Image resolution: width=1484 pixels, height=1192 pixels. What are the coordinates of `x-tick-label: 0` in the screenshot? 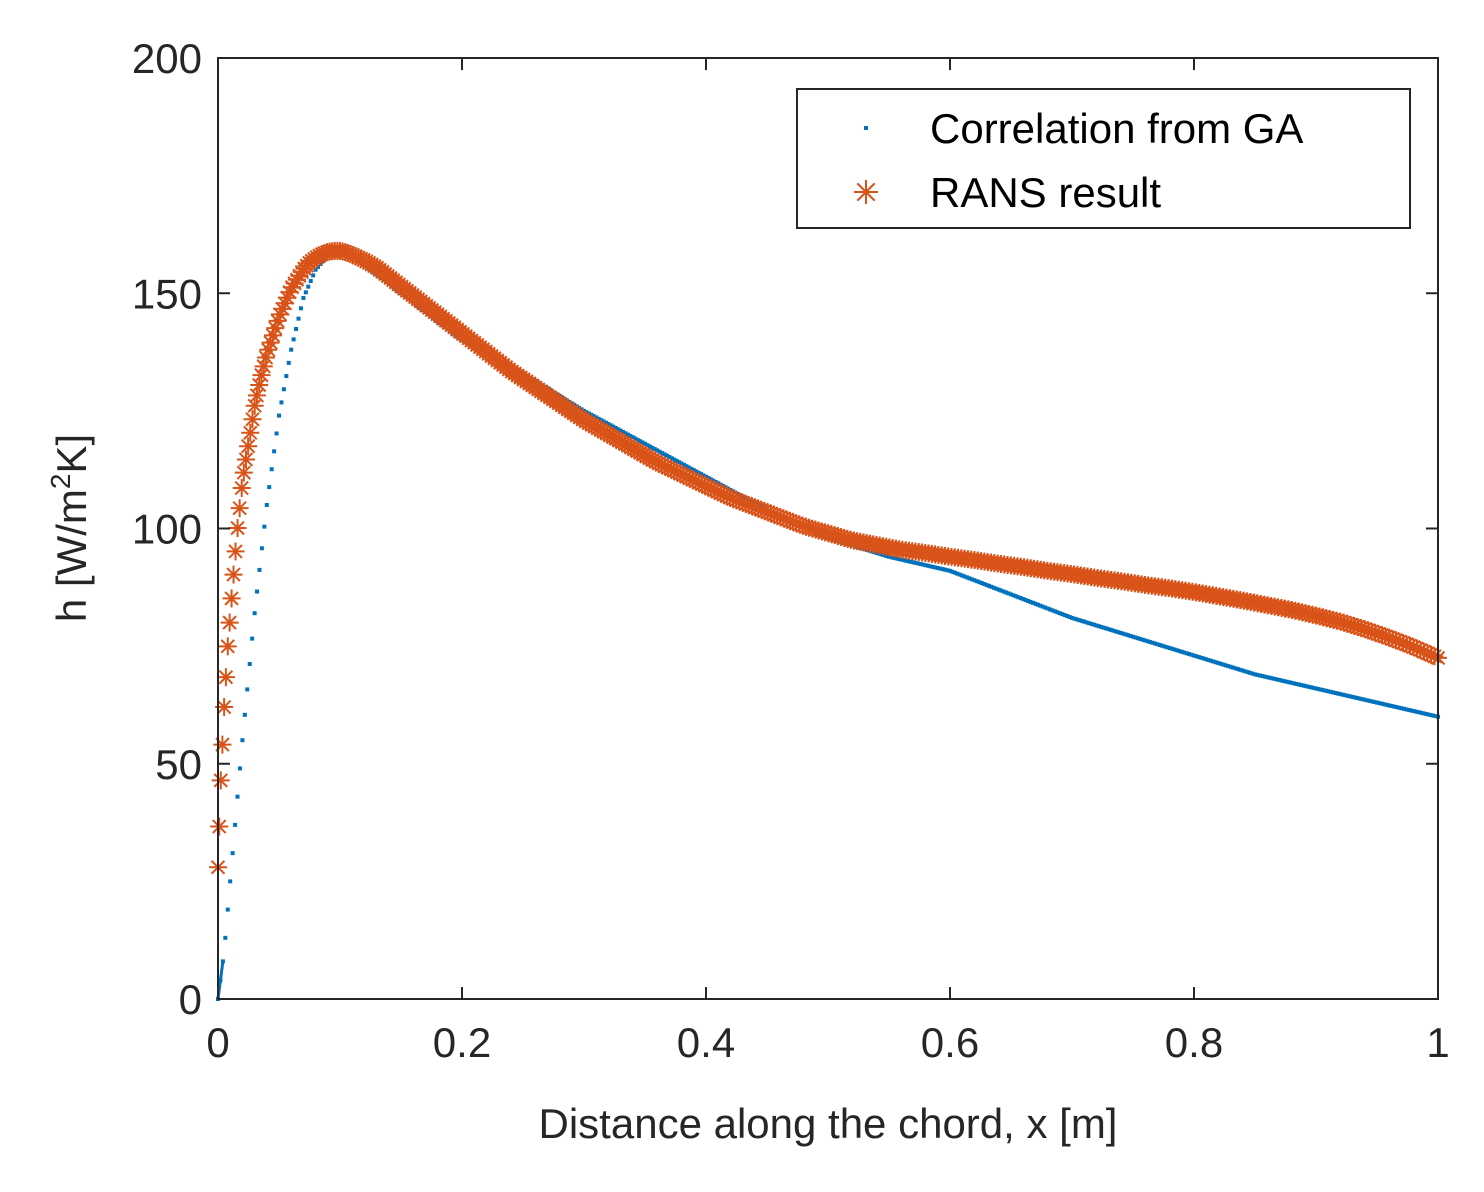 It's located at (217, 1042).